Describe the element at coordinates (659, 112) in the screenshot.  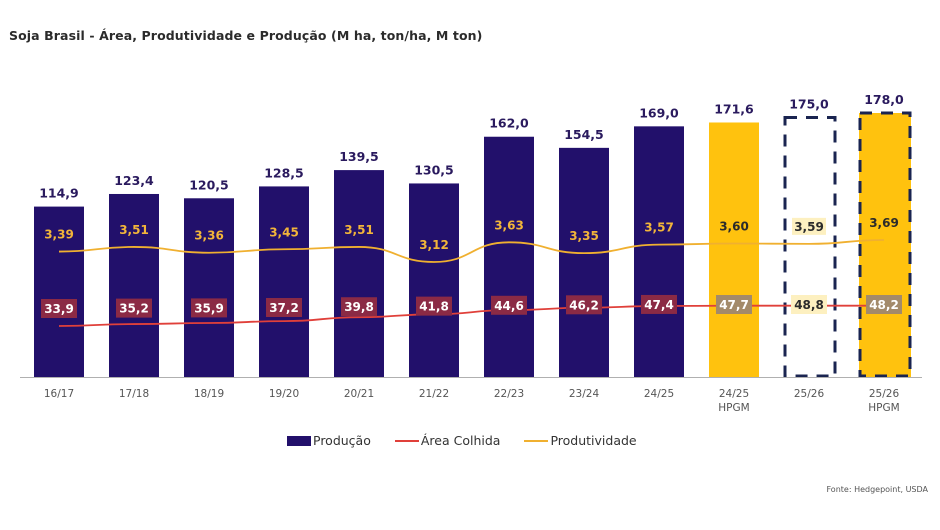
I see `bar-value-label: 169,0` at that location.